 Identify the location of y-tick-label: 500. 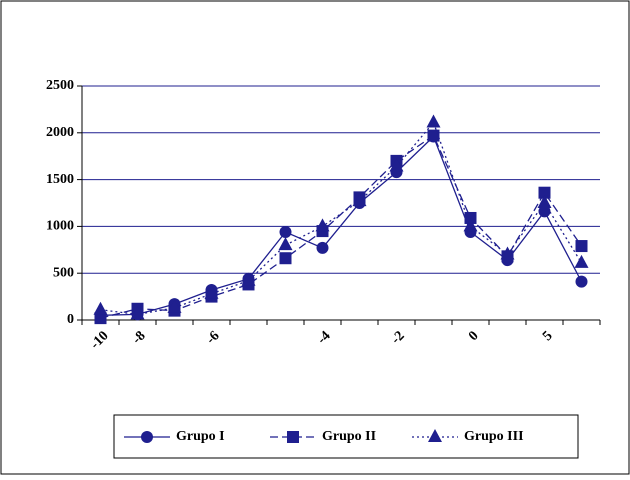
(63, 272).